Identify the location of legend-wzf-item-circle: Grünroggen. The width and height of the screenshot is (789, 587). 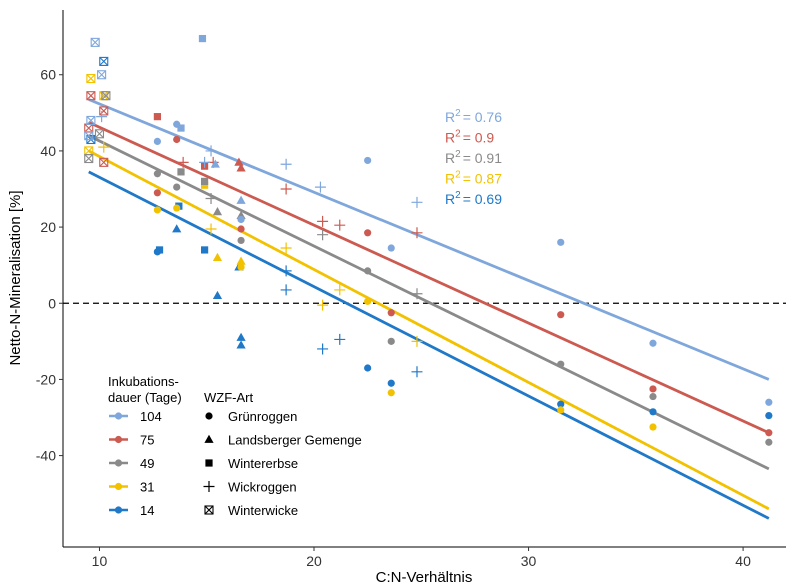
(251, 416).